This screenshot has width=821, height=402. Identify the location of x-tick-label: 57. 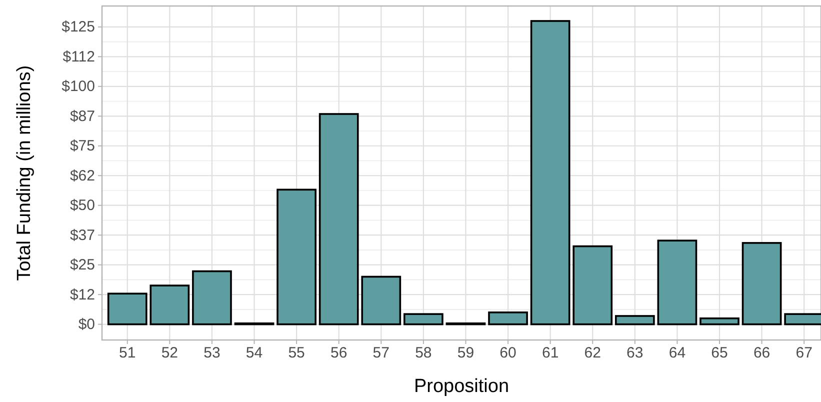
(381, 353).